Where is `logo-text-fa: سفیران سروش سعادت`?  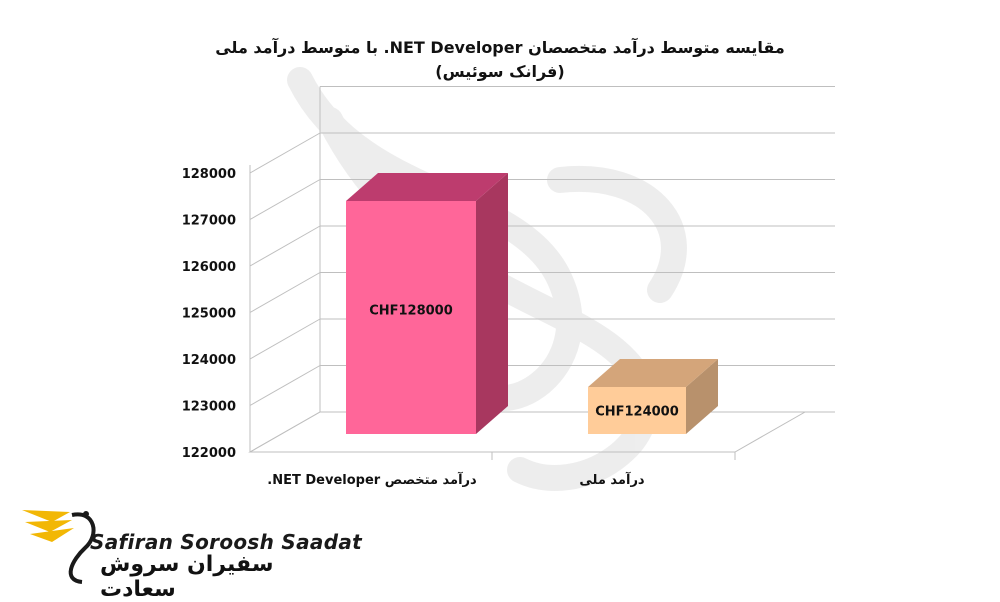 logo-text-fa: سفیران سروش سعادت is located at coordinates (187, 577).